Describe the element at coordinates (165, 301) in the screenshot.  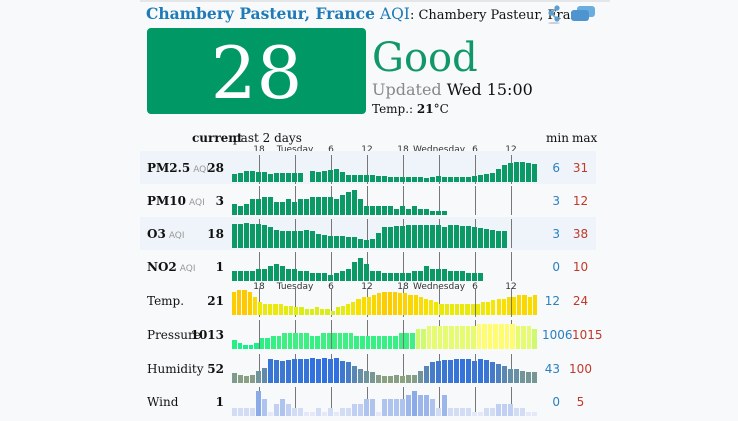
I see `row-name: Temp.` at that location.